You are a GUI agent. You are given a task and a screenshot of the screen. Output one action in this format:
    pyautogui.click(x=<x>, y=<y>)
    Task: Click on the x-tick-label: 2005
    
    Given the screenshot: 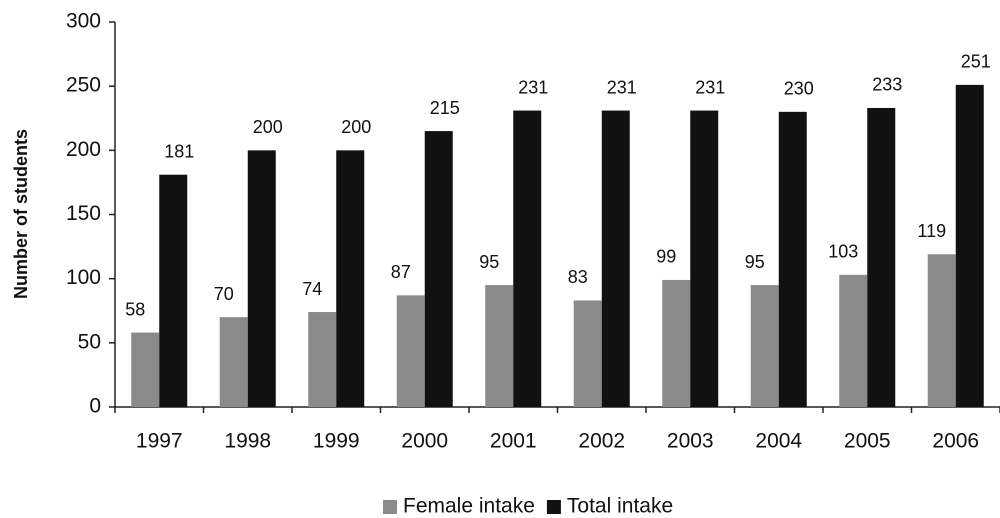 What is the action you would take?
    pyautogui.click(x=867, y=441)
    